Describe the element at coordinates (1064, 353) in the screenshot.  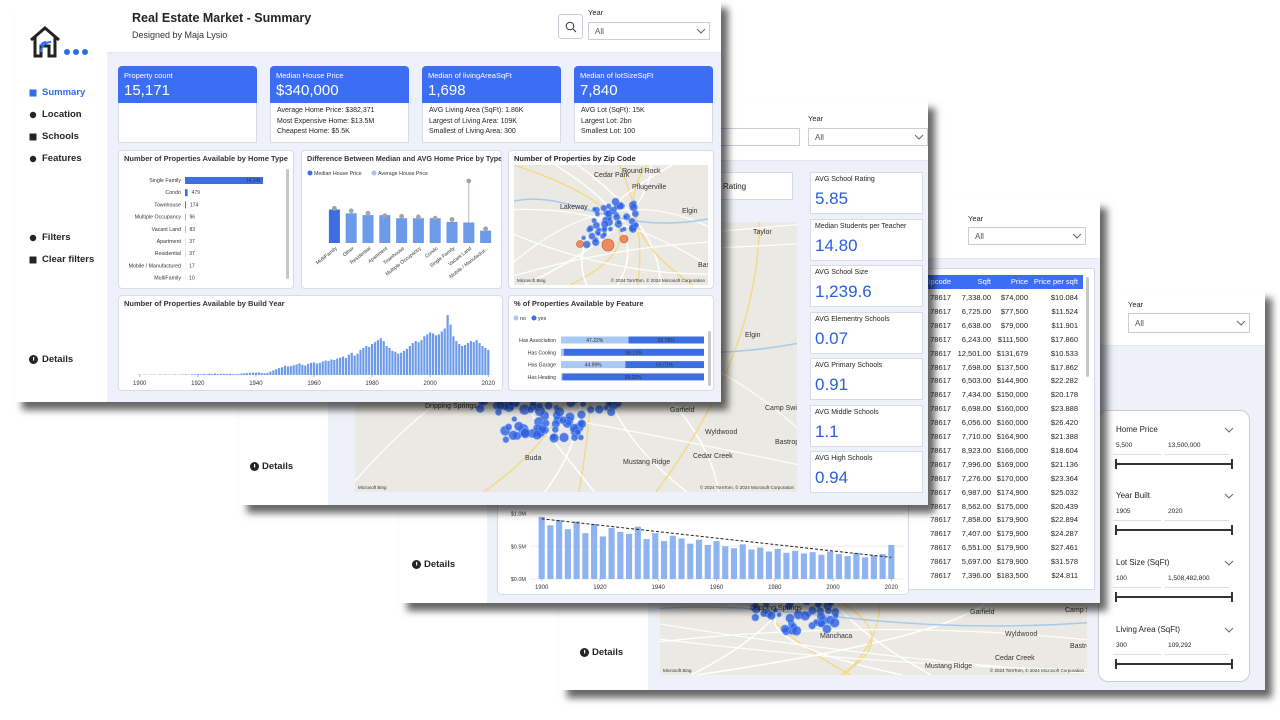
I see `table-cell: $10.533` at that location.